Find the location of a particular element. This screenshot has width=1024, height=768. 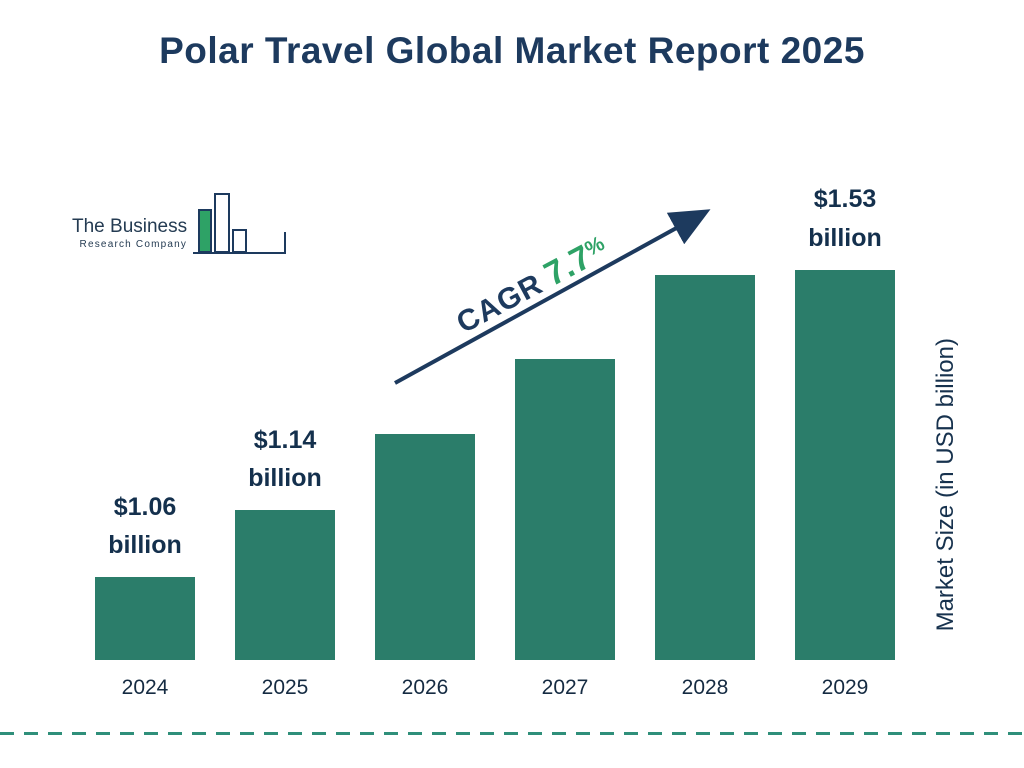

x-axis-label-2028: 2028 is located at coordinates (705, 687).